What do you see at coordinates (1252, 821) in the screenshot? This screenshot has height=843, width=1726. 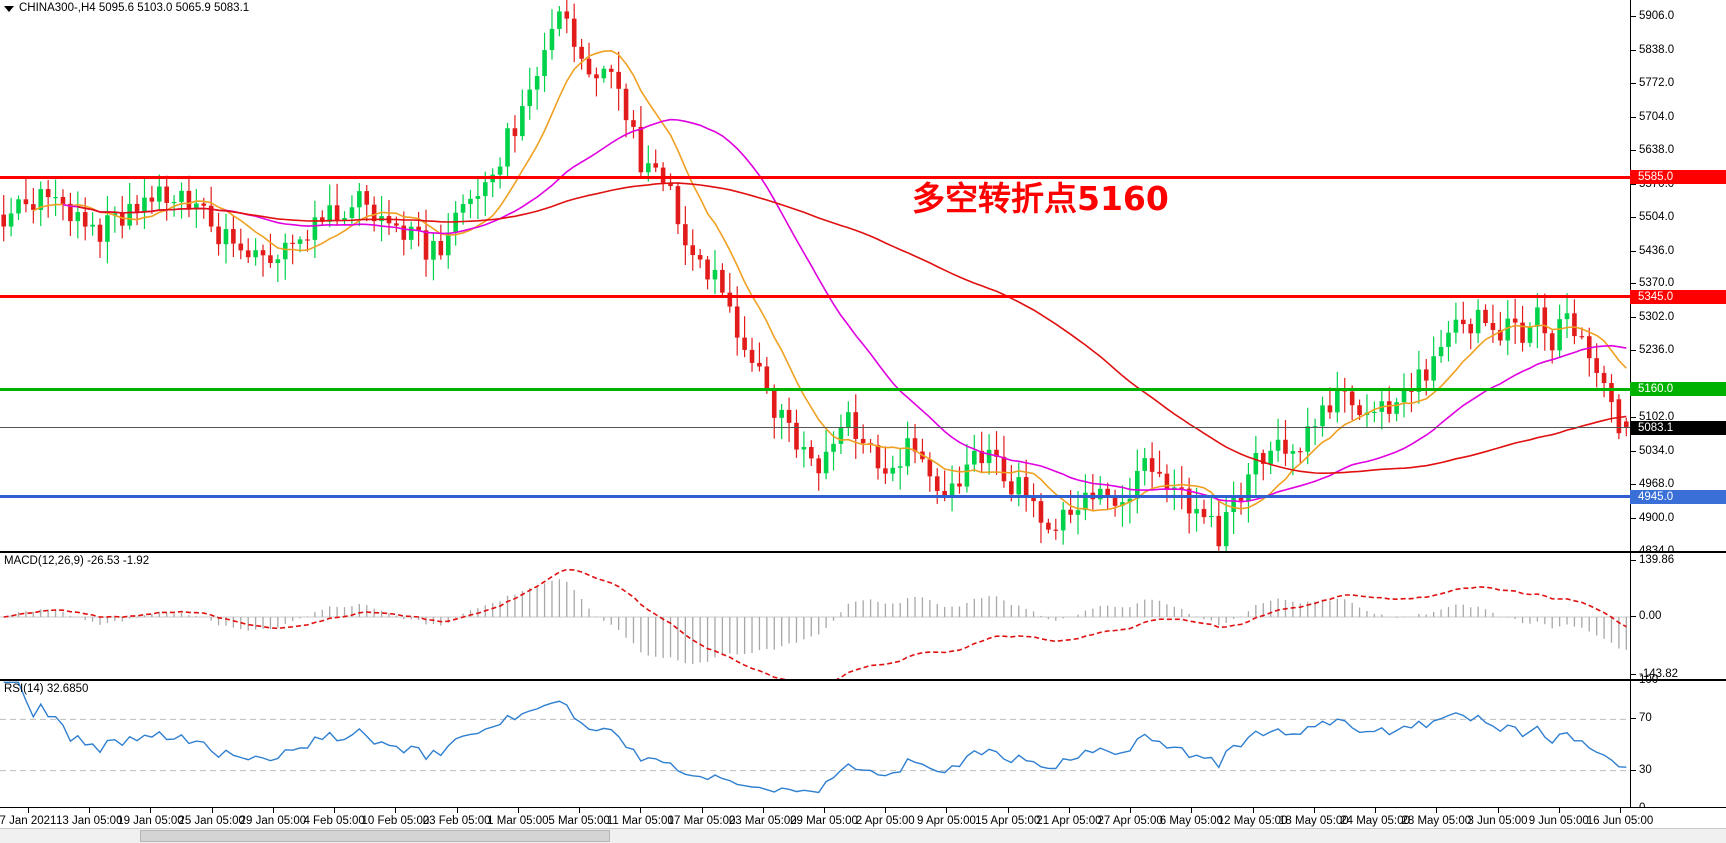 I see `time-tick-label: 12 May 05:00` at bounding box center [1252, 821].